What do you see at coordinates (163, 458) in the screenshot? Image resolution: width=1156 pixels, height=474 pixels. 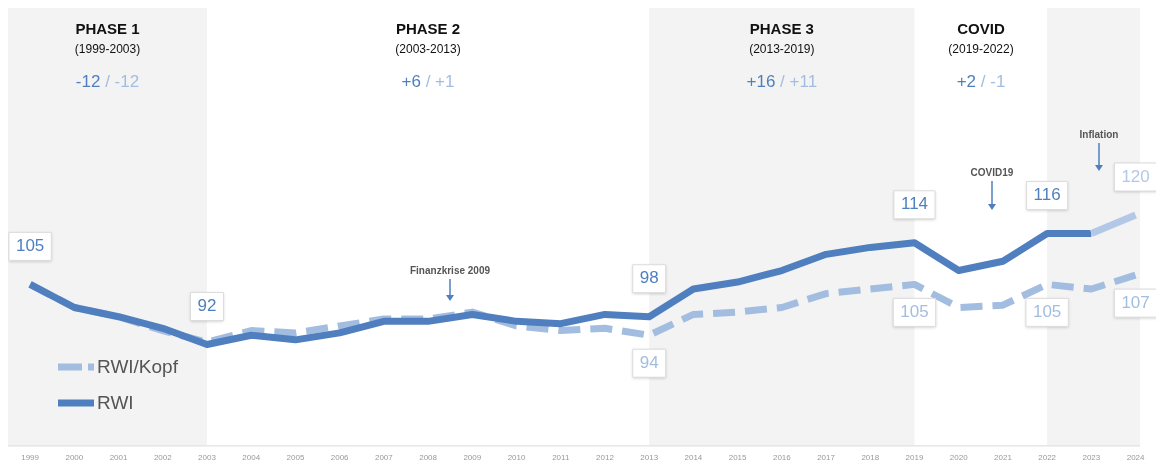 I see `x-tick-label: 2002` at bounding box center [163, 458].